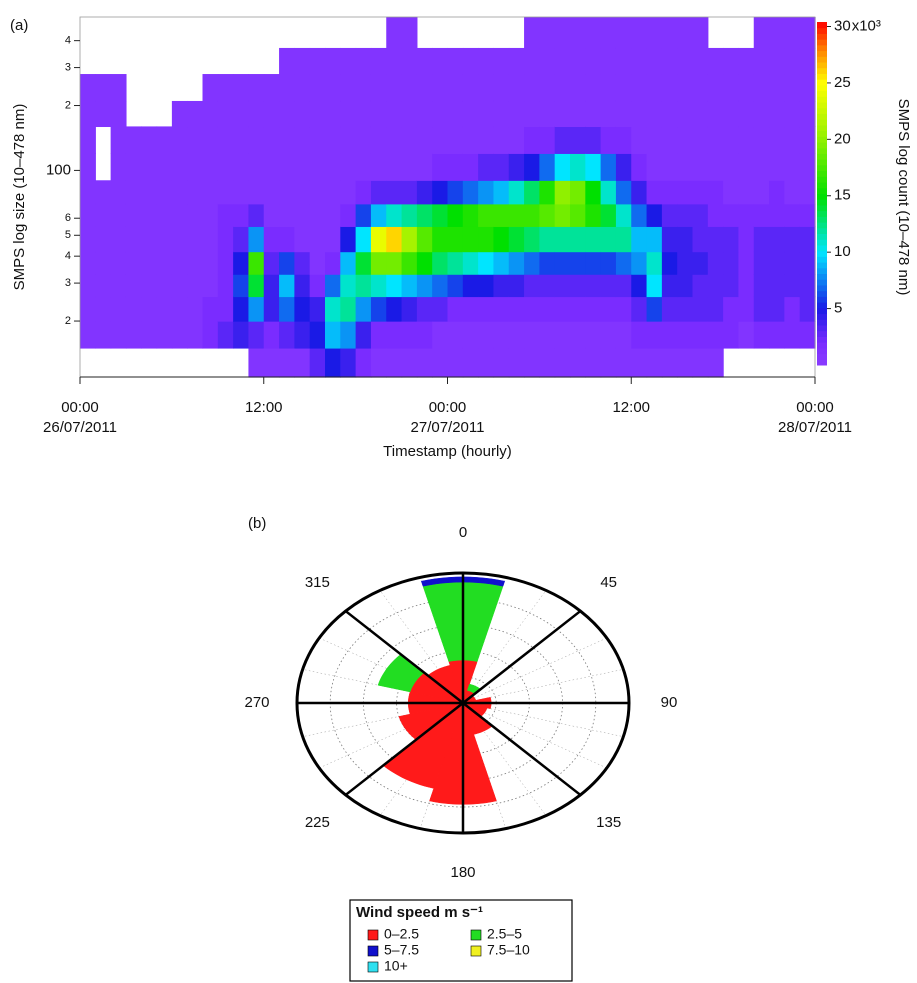 The width and height of the screenshot is (917, 983). Describe the element at coordinates (508, 950) in the screenshot. I see `legend-label: 7.5–10` at that location.